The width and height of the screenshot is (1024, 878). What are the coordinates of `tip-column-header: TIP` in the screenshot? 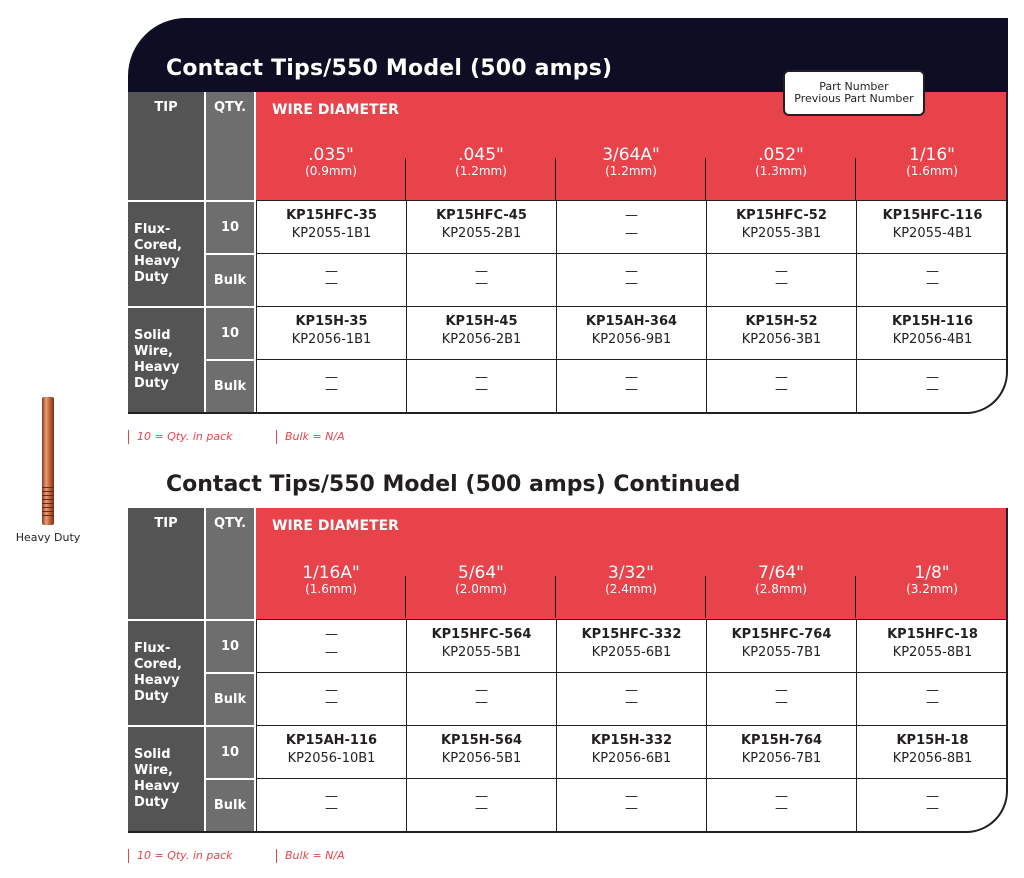 It's located at (167, 563).